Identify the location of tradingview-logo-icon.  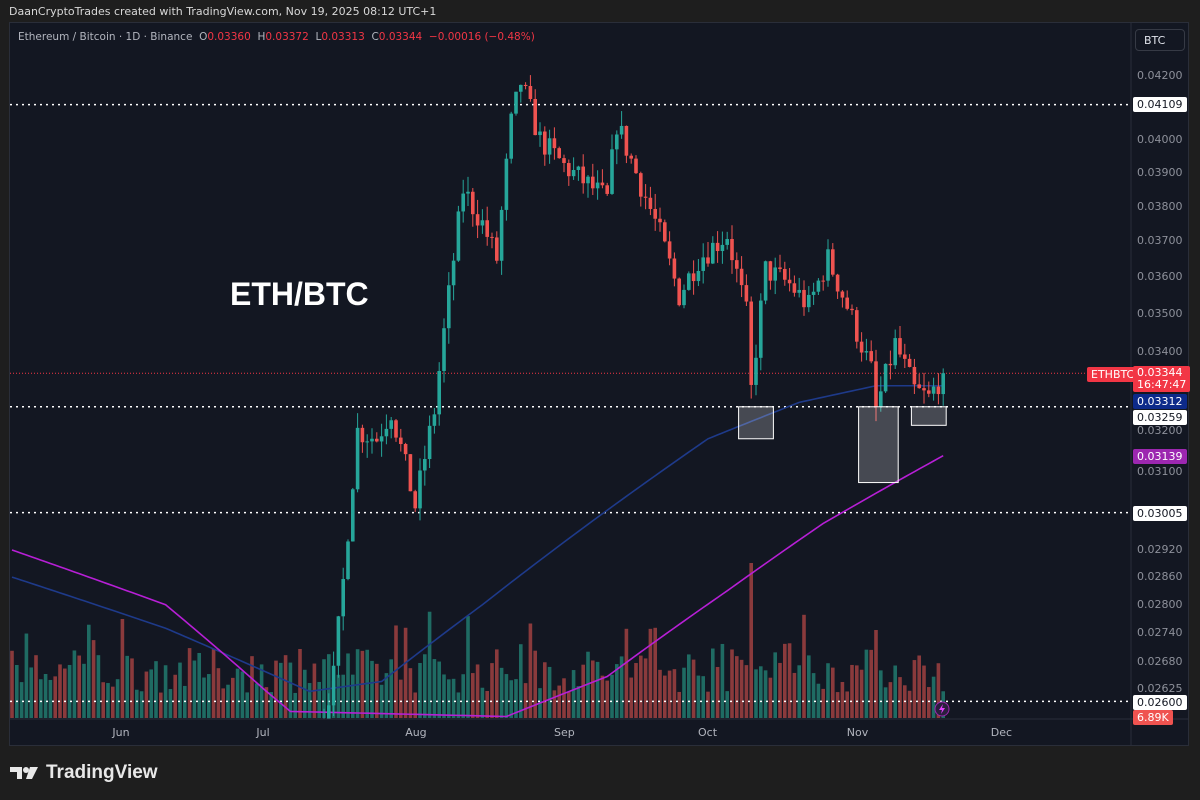
(24, 773).